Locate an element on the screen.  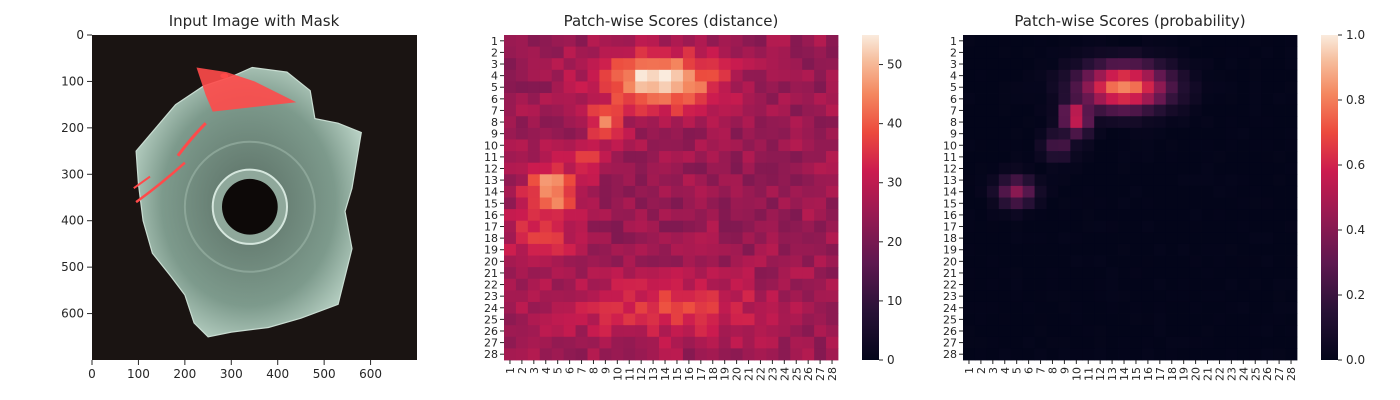
y-tick-label: 21 is located at coordinates (491, 273).